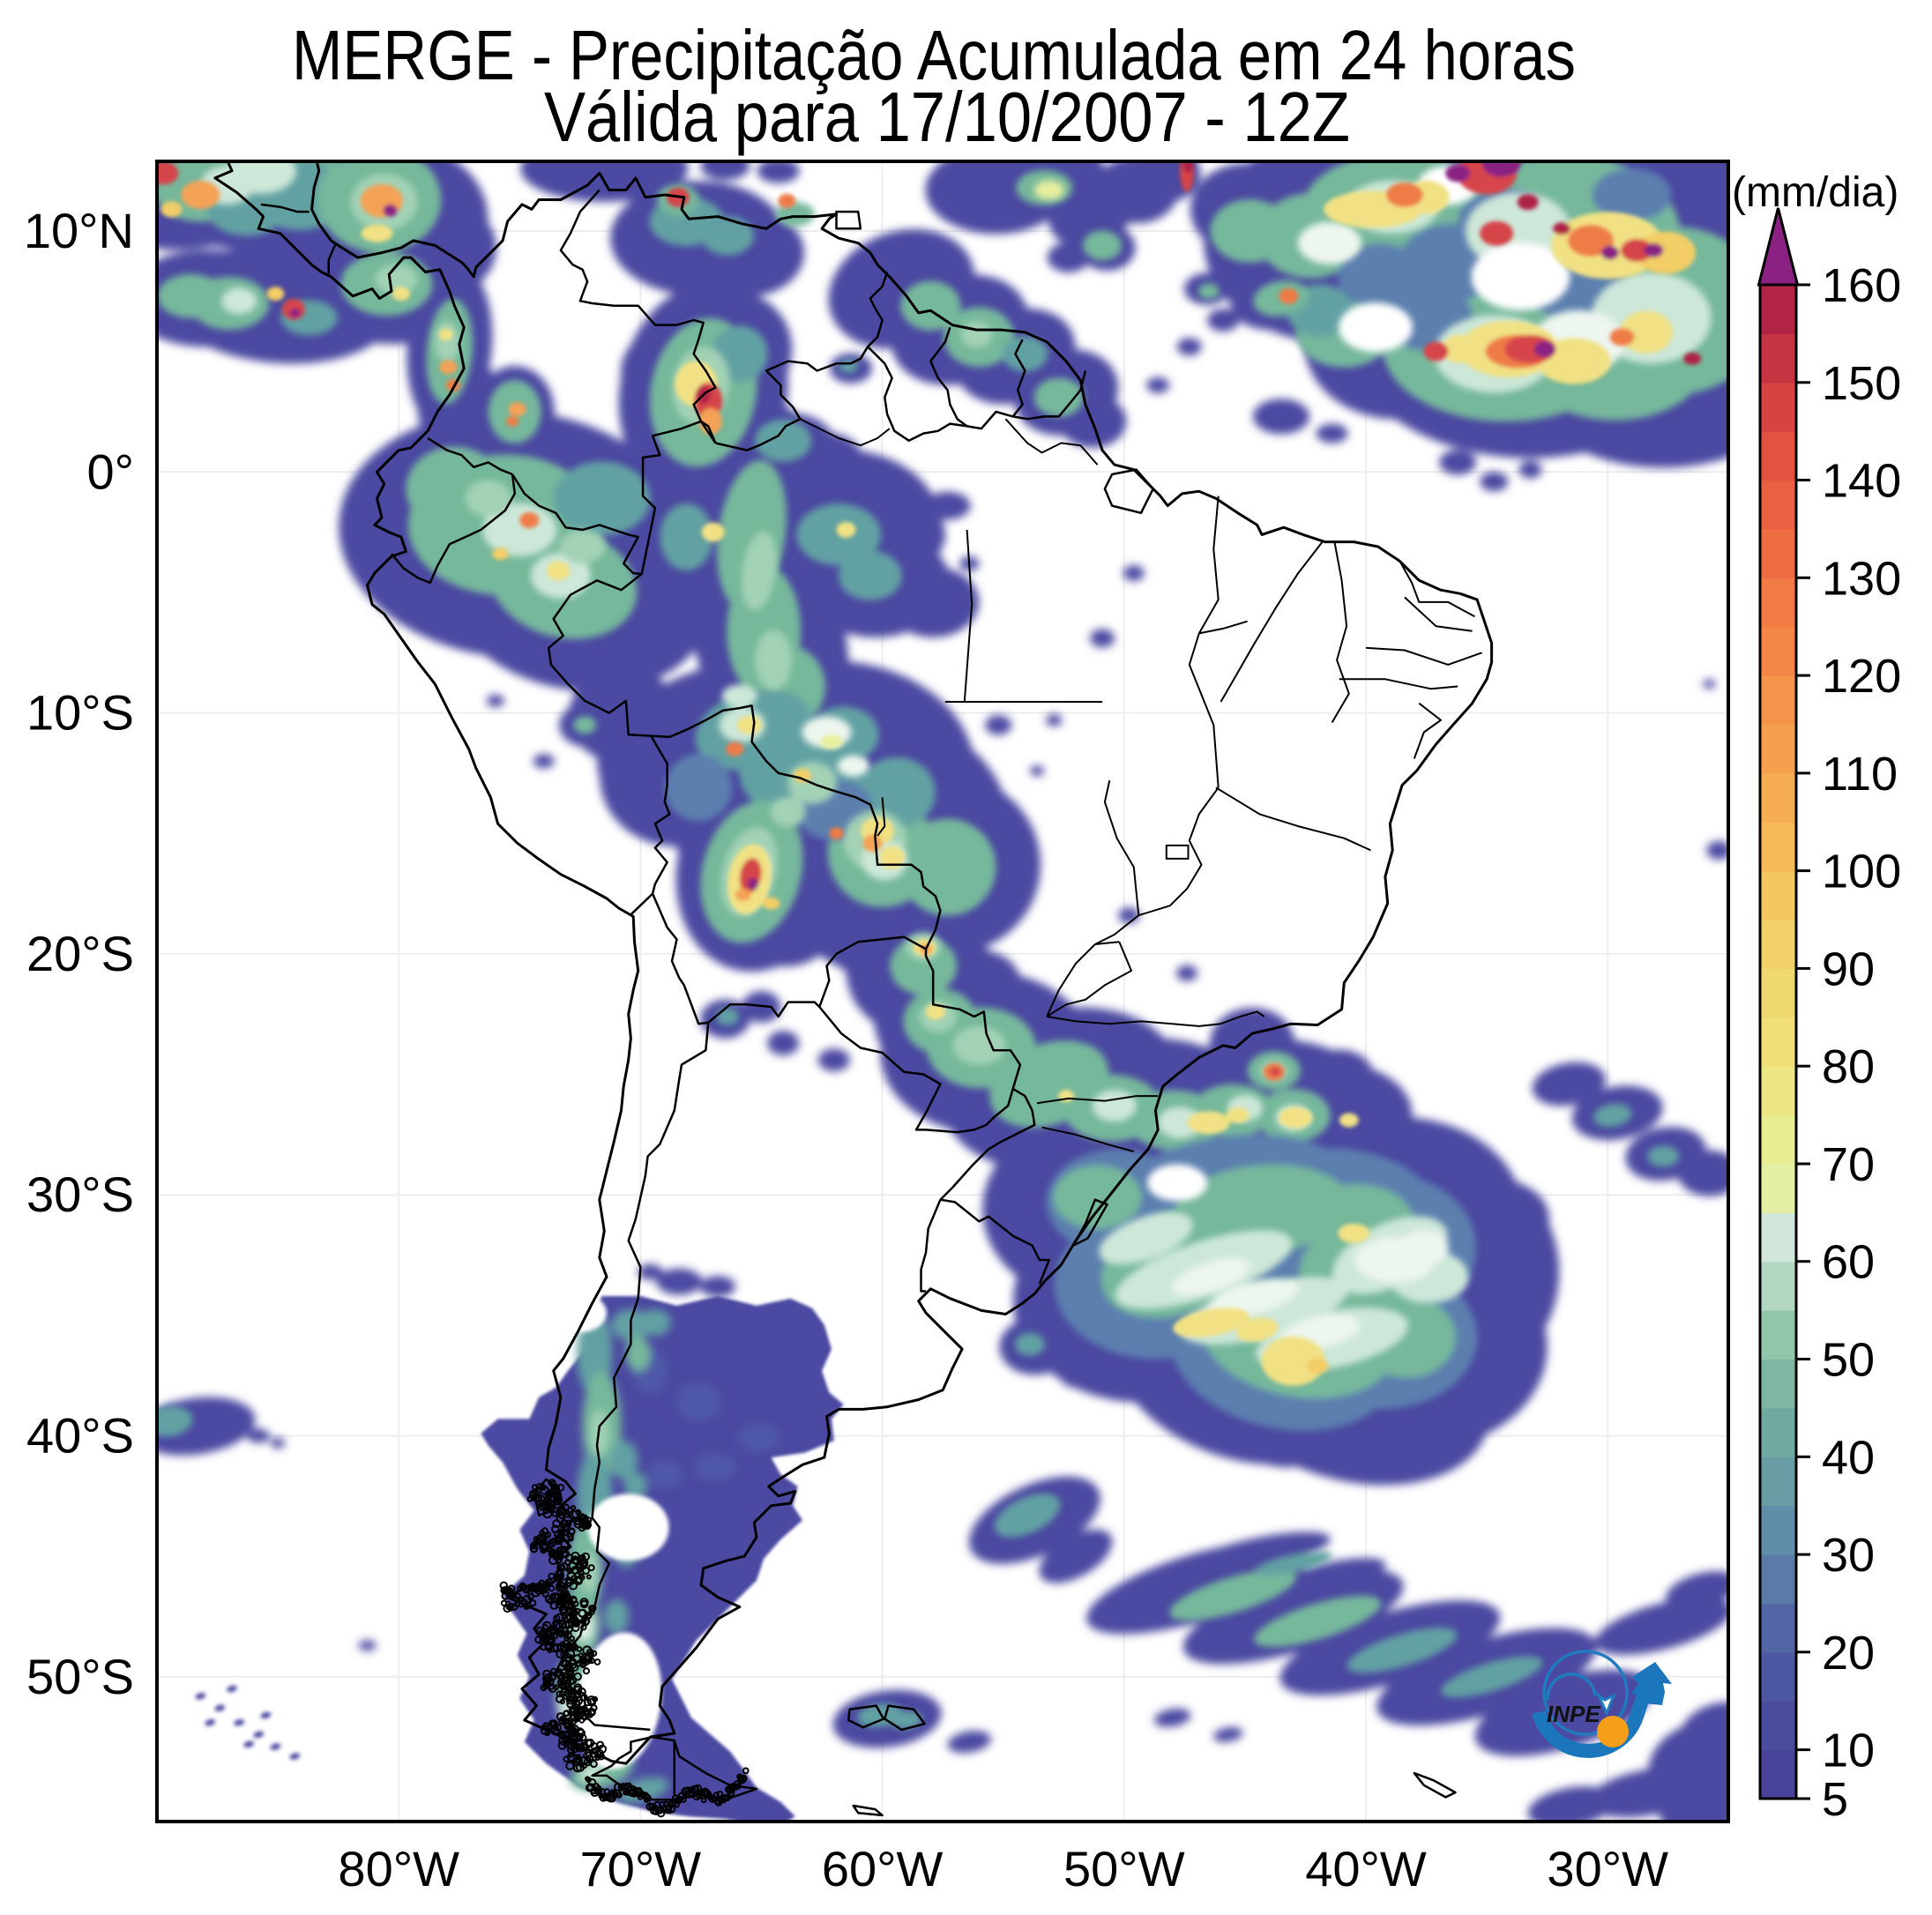 This screenshot has height=1915, width=1932. What do you see at coordinates (1848, 1457) in the screenshot?
I see `svg-text: 40` at bounding box center [1848, 1457].